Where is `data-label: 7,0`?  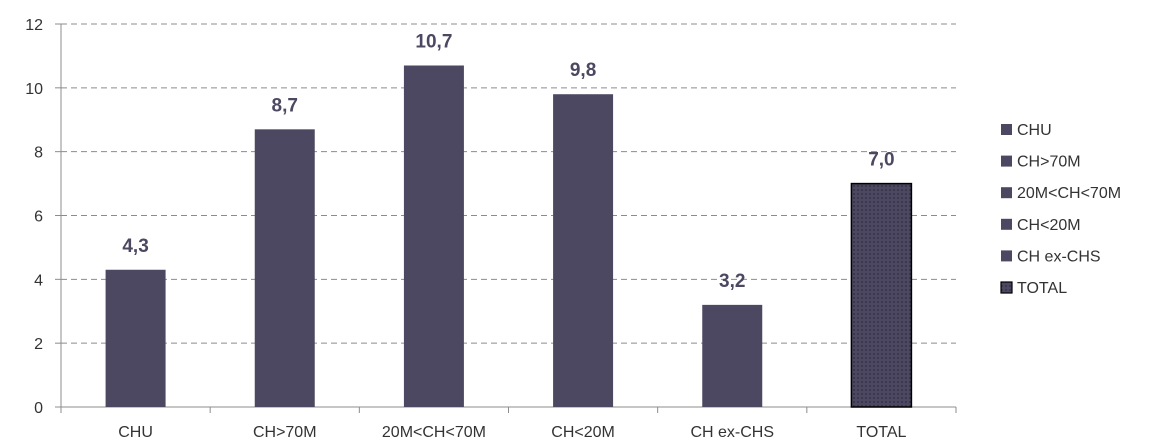 data-label: 7,0 is located at coordinates (881, 160).